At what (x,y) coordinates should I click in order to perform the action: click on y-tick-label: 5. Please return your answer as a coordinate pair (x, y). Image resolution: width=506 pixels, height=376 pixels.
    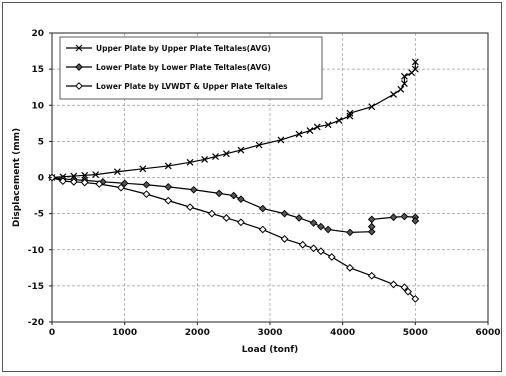
    Looking at the image, I should click on (41, 142).